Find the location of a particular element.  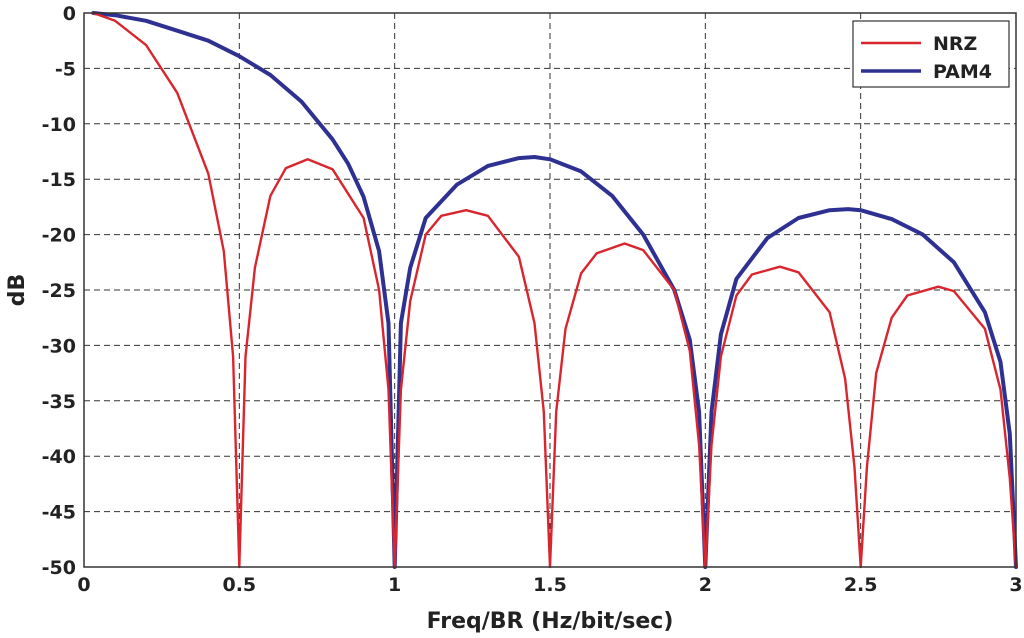

legend-label-nrz: NRZ is located at coordinates (955, 44).